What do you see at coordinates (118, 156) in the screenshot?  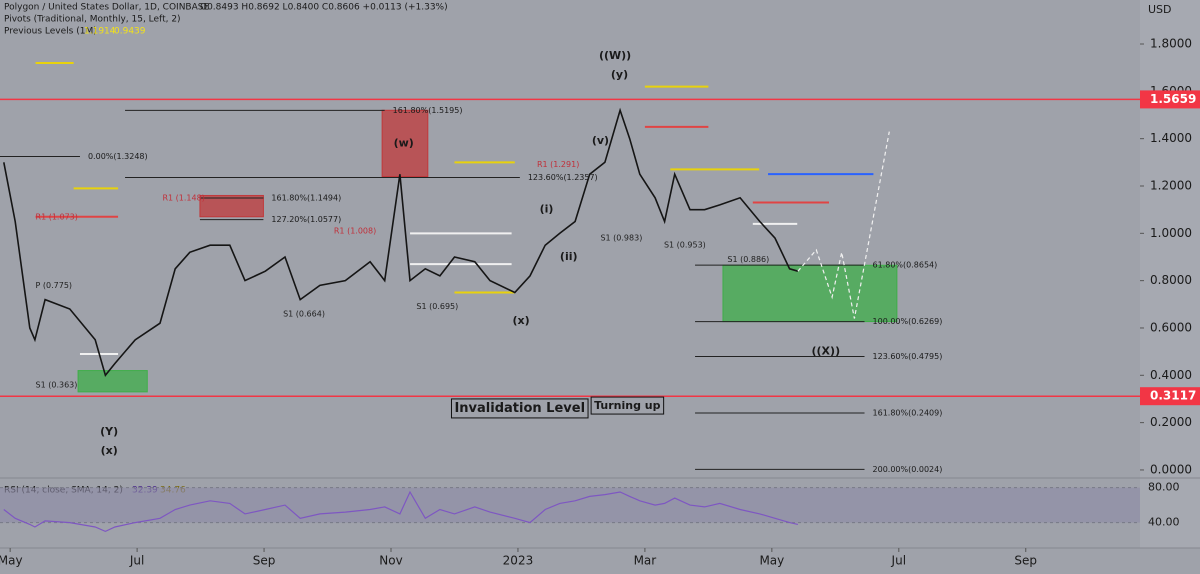 I see `fib-label: 0.00%(1.3248)` at bounding box center [118, 156].